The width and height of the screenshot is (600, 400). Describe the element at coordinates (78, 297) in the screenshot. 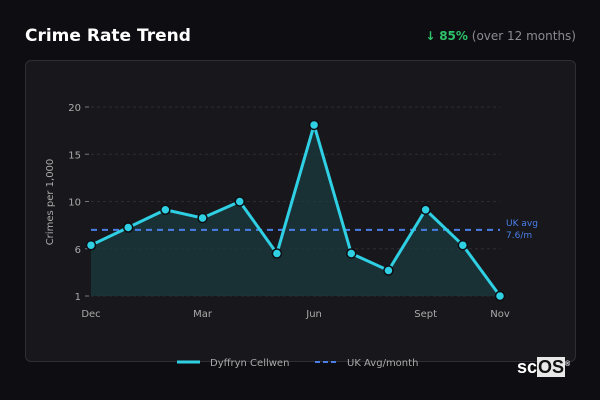

I see `y-tick-label: 1` at that location.